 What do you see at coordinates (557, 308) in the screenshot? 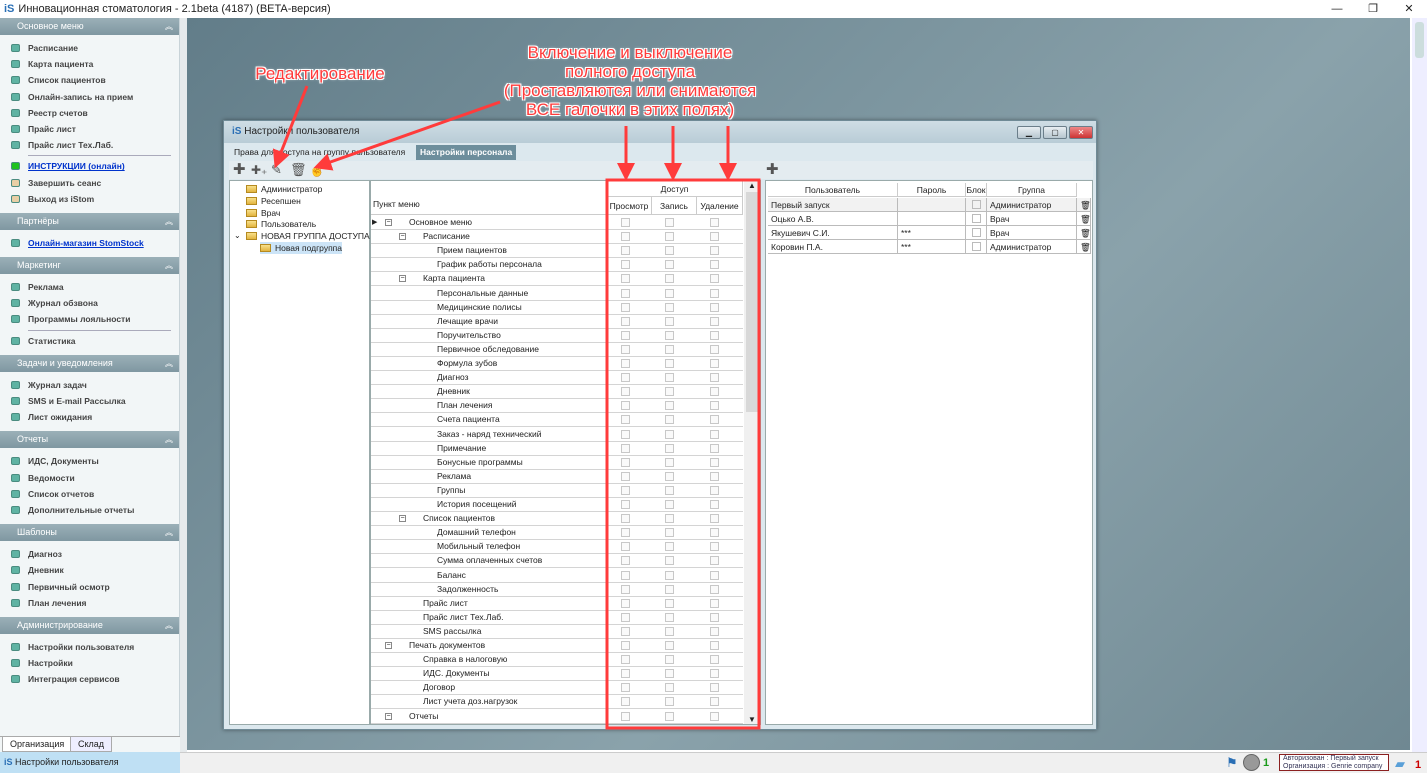
I see `grid-row: Медицинские полисы` at bounding box center [557, 308].